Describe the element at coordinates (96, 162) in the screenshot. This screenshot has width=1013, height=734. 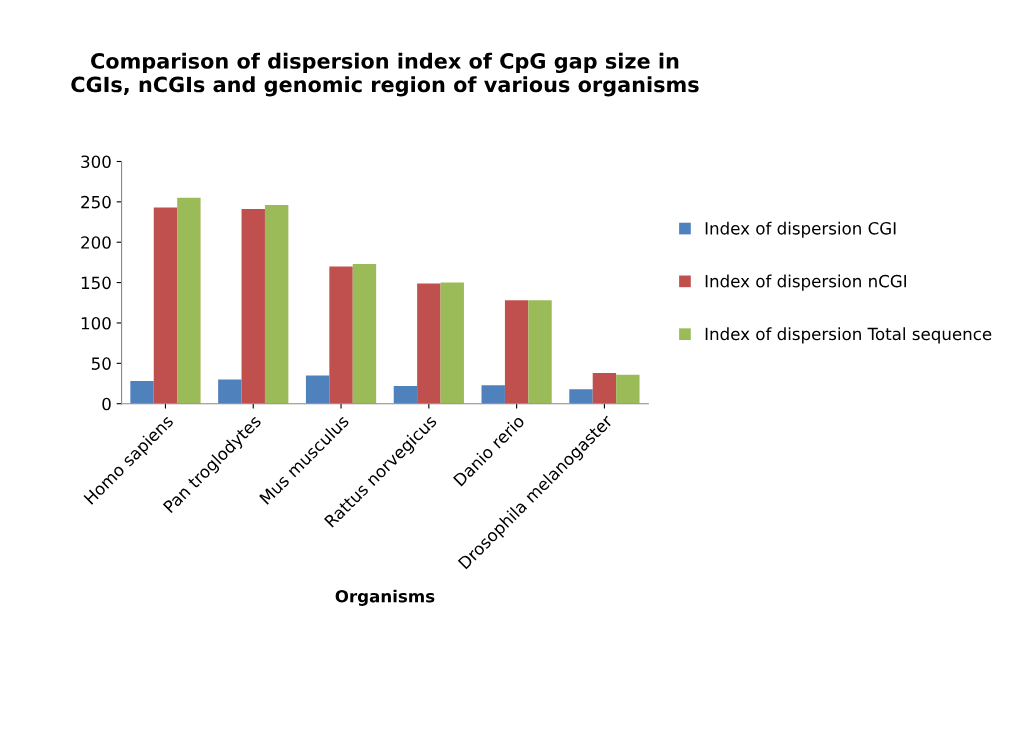
I see `y-tick-label: 300` at that location.